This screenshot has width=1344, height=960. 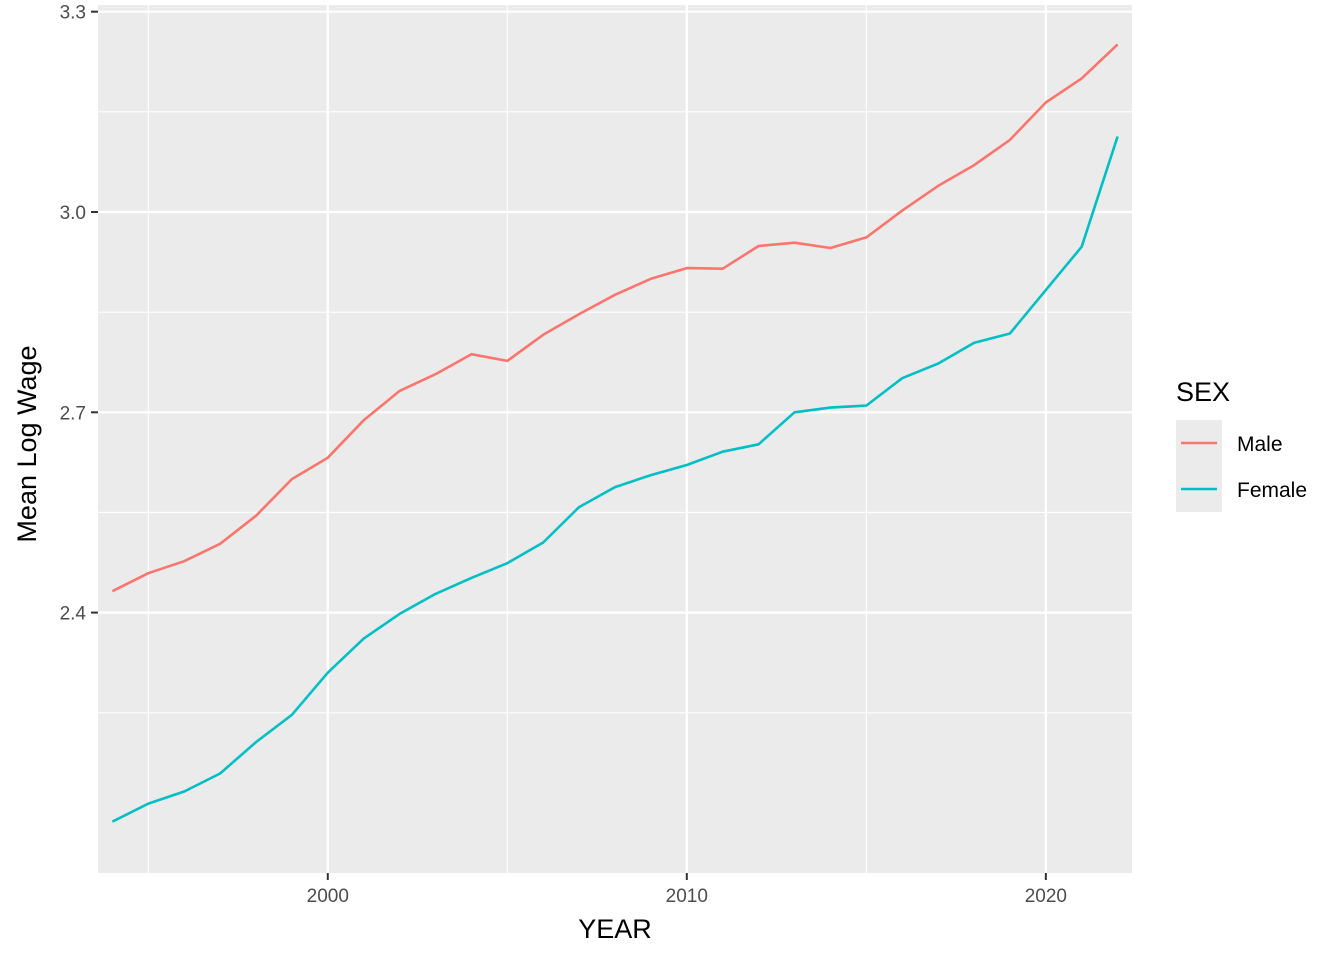 What do you see at coordinates (73, 13) in the screenshot?
I see `y-tick-label: 3.3` at bounding box center [73, 13].